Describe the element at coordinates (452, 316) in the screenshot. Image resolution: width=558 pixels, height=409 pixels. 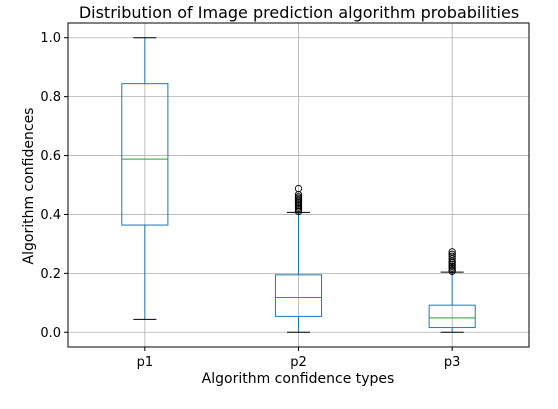
I see `box-body-p3` at that location.